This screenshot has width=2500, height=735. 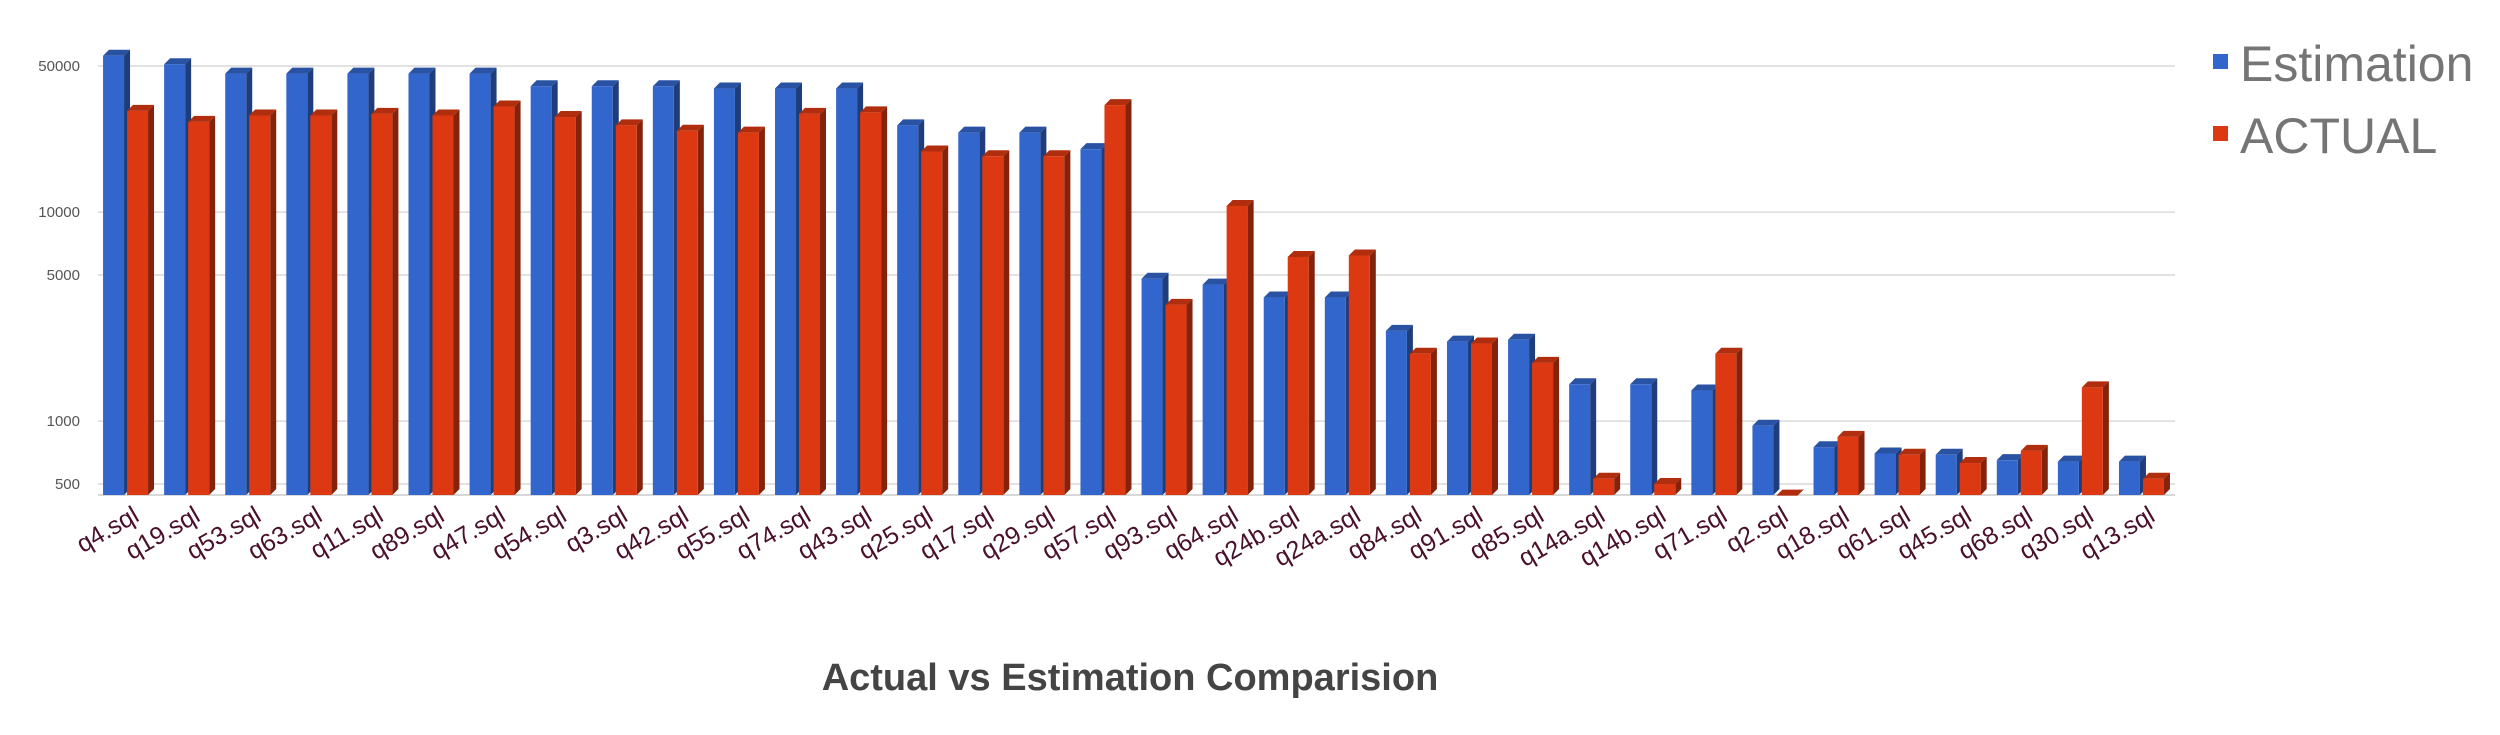 I want to click on bar-actual-q13, so click(x=2156, y=483).